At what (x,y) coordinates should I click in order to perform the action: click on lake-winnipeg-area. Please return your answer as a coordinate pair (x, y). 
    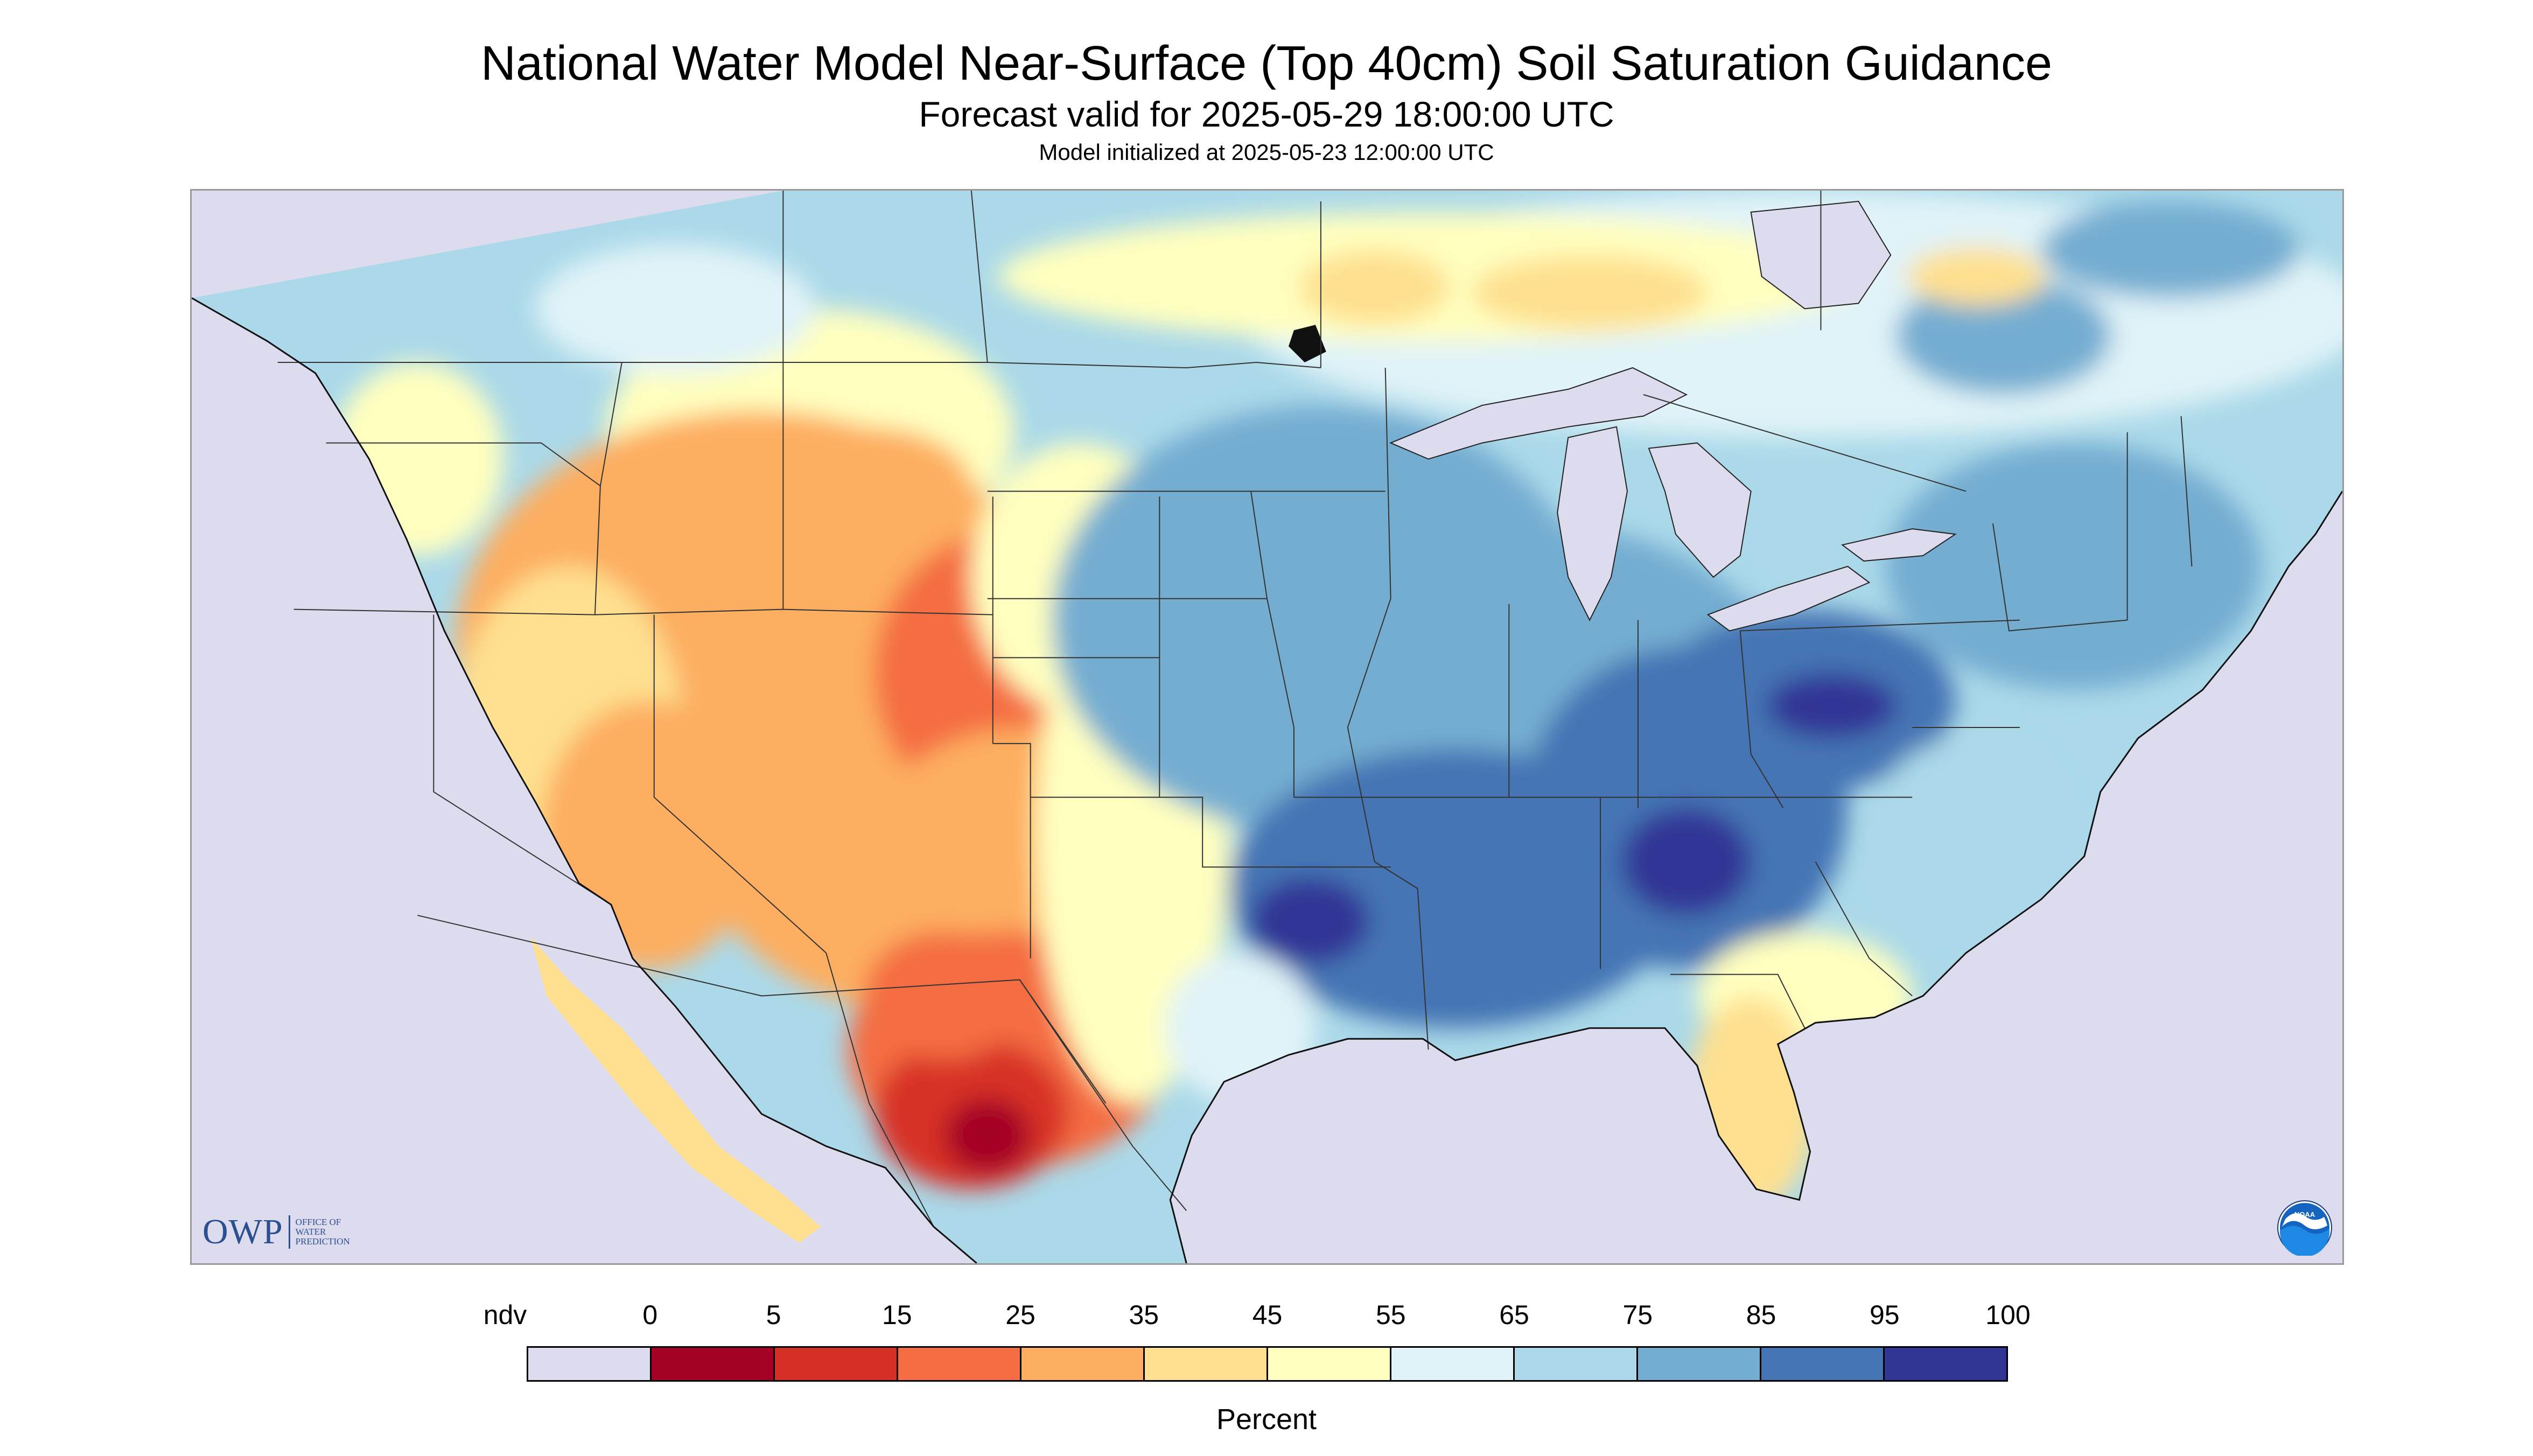
    Looking at the image, I should click on (1307, 344).